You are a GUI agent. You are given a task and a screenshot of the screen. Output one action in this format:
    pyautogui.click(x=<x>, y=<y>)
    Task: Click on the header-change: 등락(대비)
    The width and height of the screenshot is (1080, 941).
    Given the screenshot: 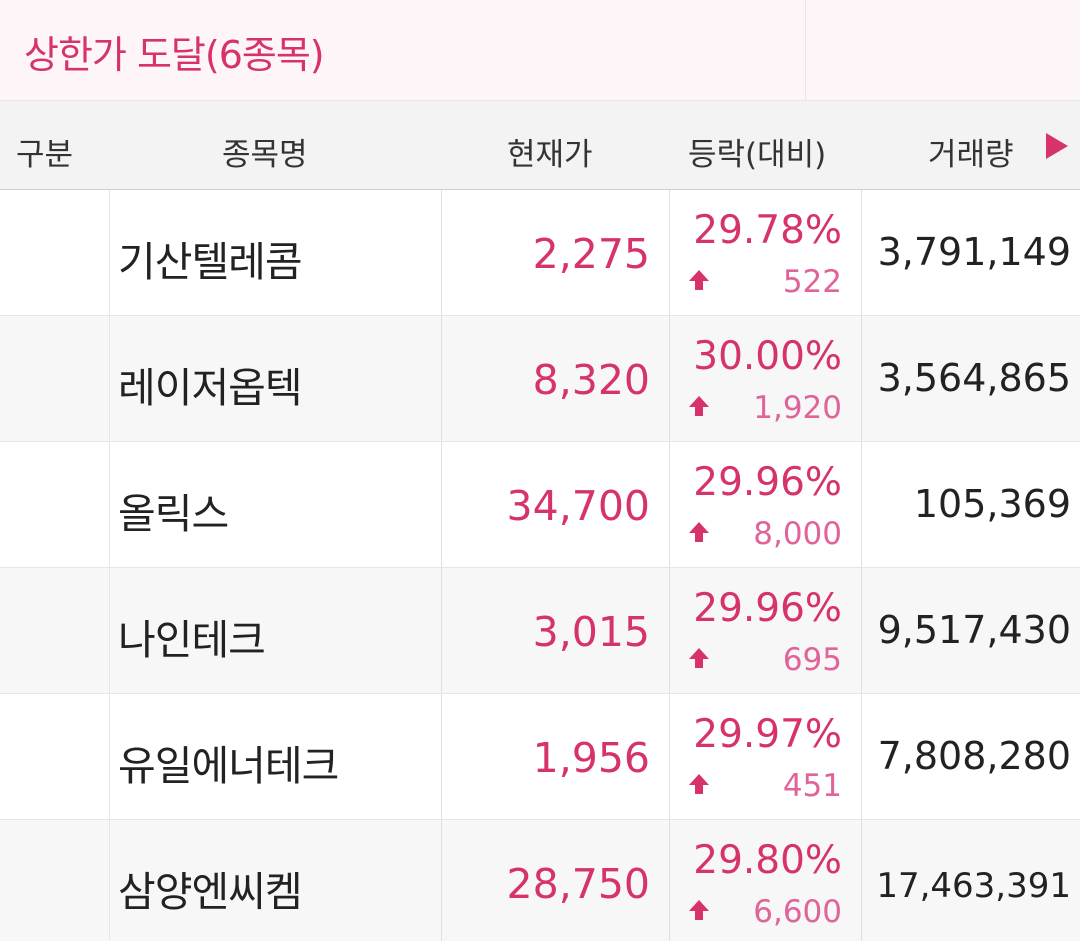 What is the action you would take?
    pyautogui.click(x=757, y=155)
    